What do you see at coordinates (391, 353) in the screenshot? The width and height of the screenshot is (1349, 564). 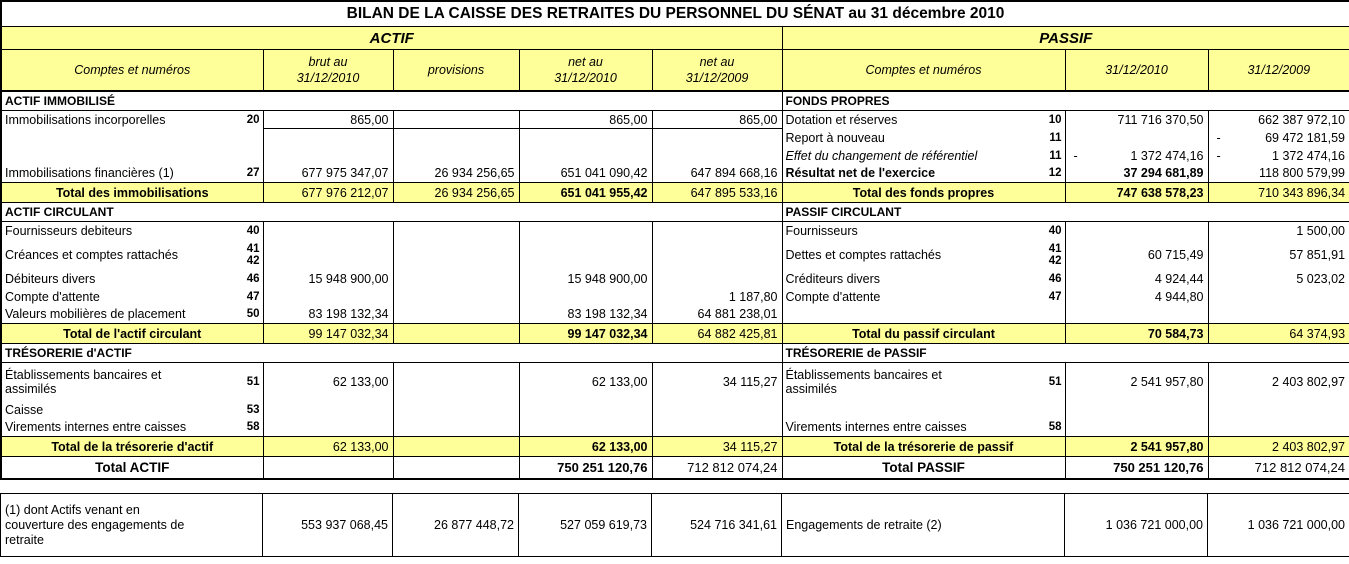 I see `section-title: TRÉSORERIE d'ACTIF` at bounding box center [391, 353].